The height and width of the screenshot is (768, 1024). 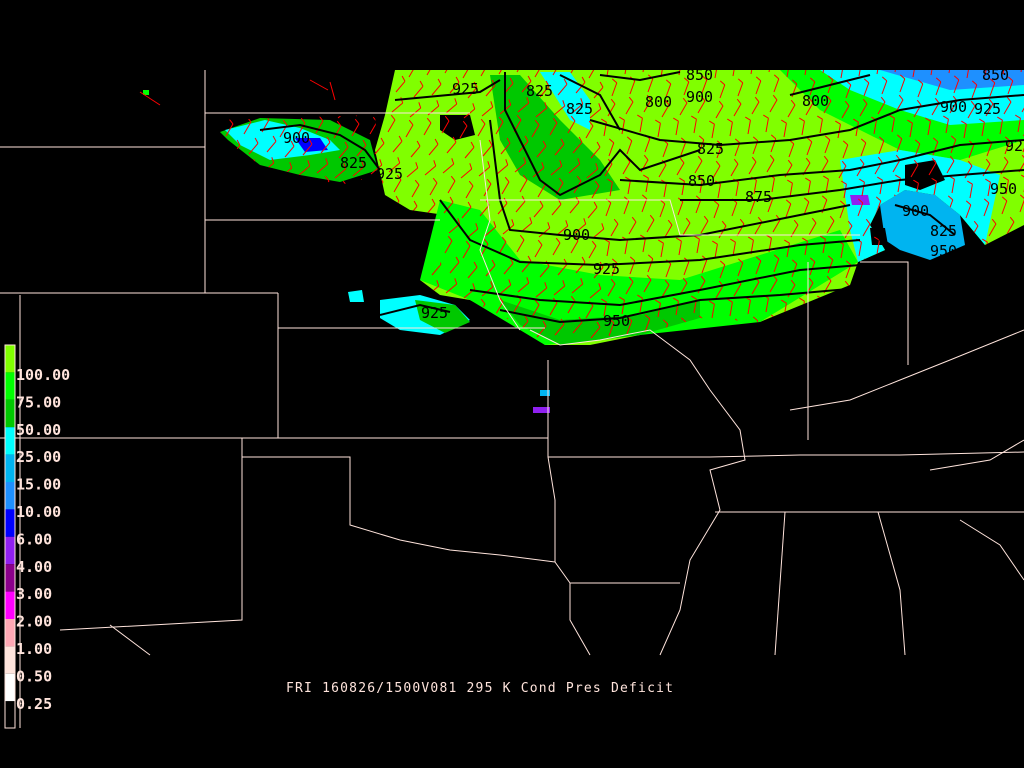 What do you see at coordinates (38, 402) in the screenshot?
I see `legend-label: 75.00` at bounding box center [38, 402].